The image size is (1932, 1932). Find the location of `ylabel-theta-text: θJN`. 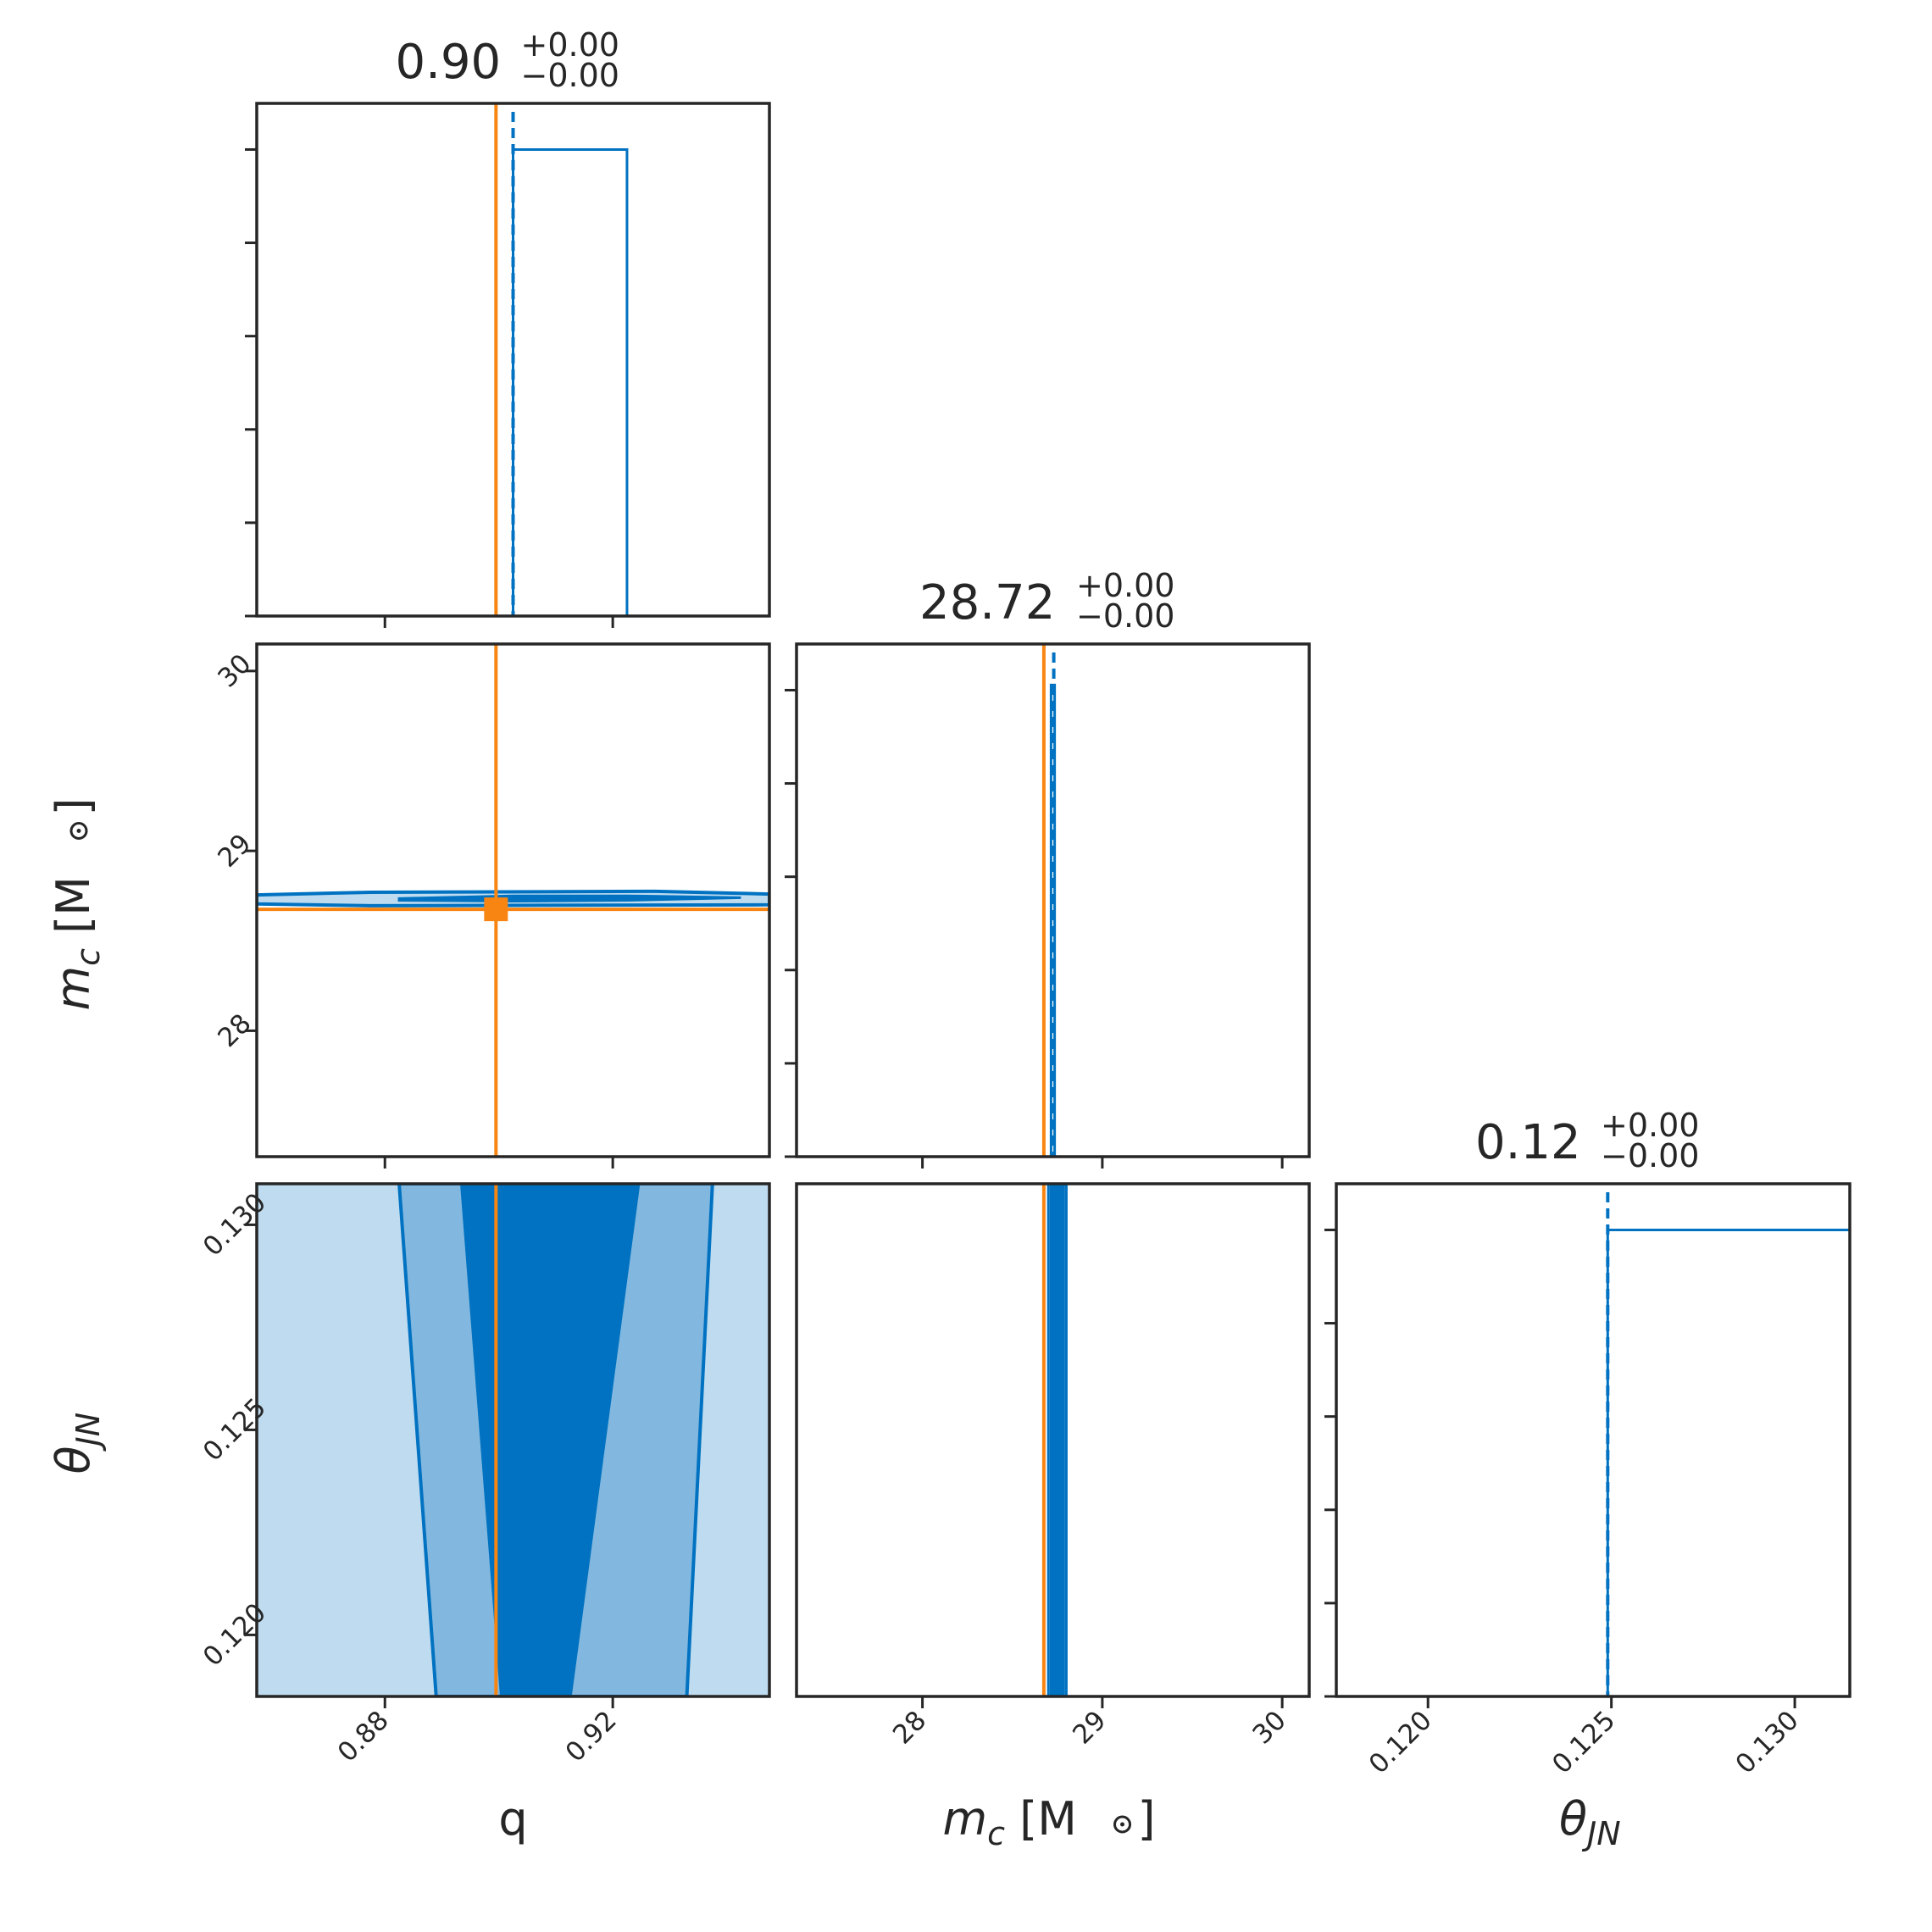

ylabel-theta-text: θJN is located at coordinates (77, 1443).